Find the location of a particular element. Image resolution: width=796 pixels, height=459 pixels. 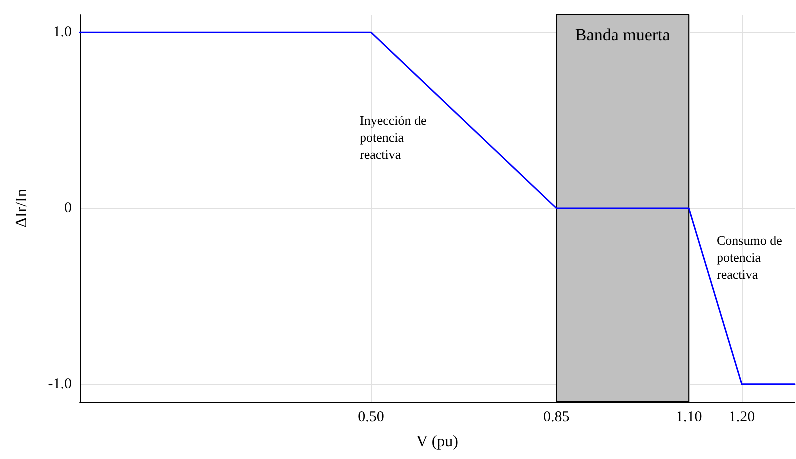

x-tick-label: 1.20 is located at coordinates (742, 418).